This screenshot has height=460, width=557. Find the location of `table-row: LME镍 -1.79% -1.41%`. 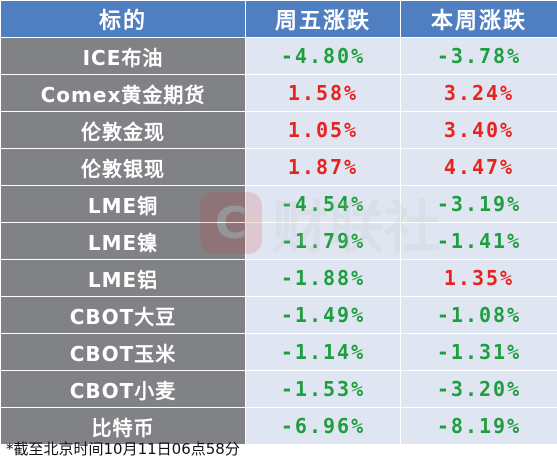

table-row: LME镍 -1.79% -1.41% is located at coordinates (278, 241).